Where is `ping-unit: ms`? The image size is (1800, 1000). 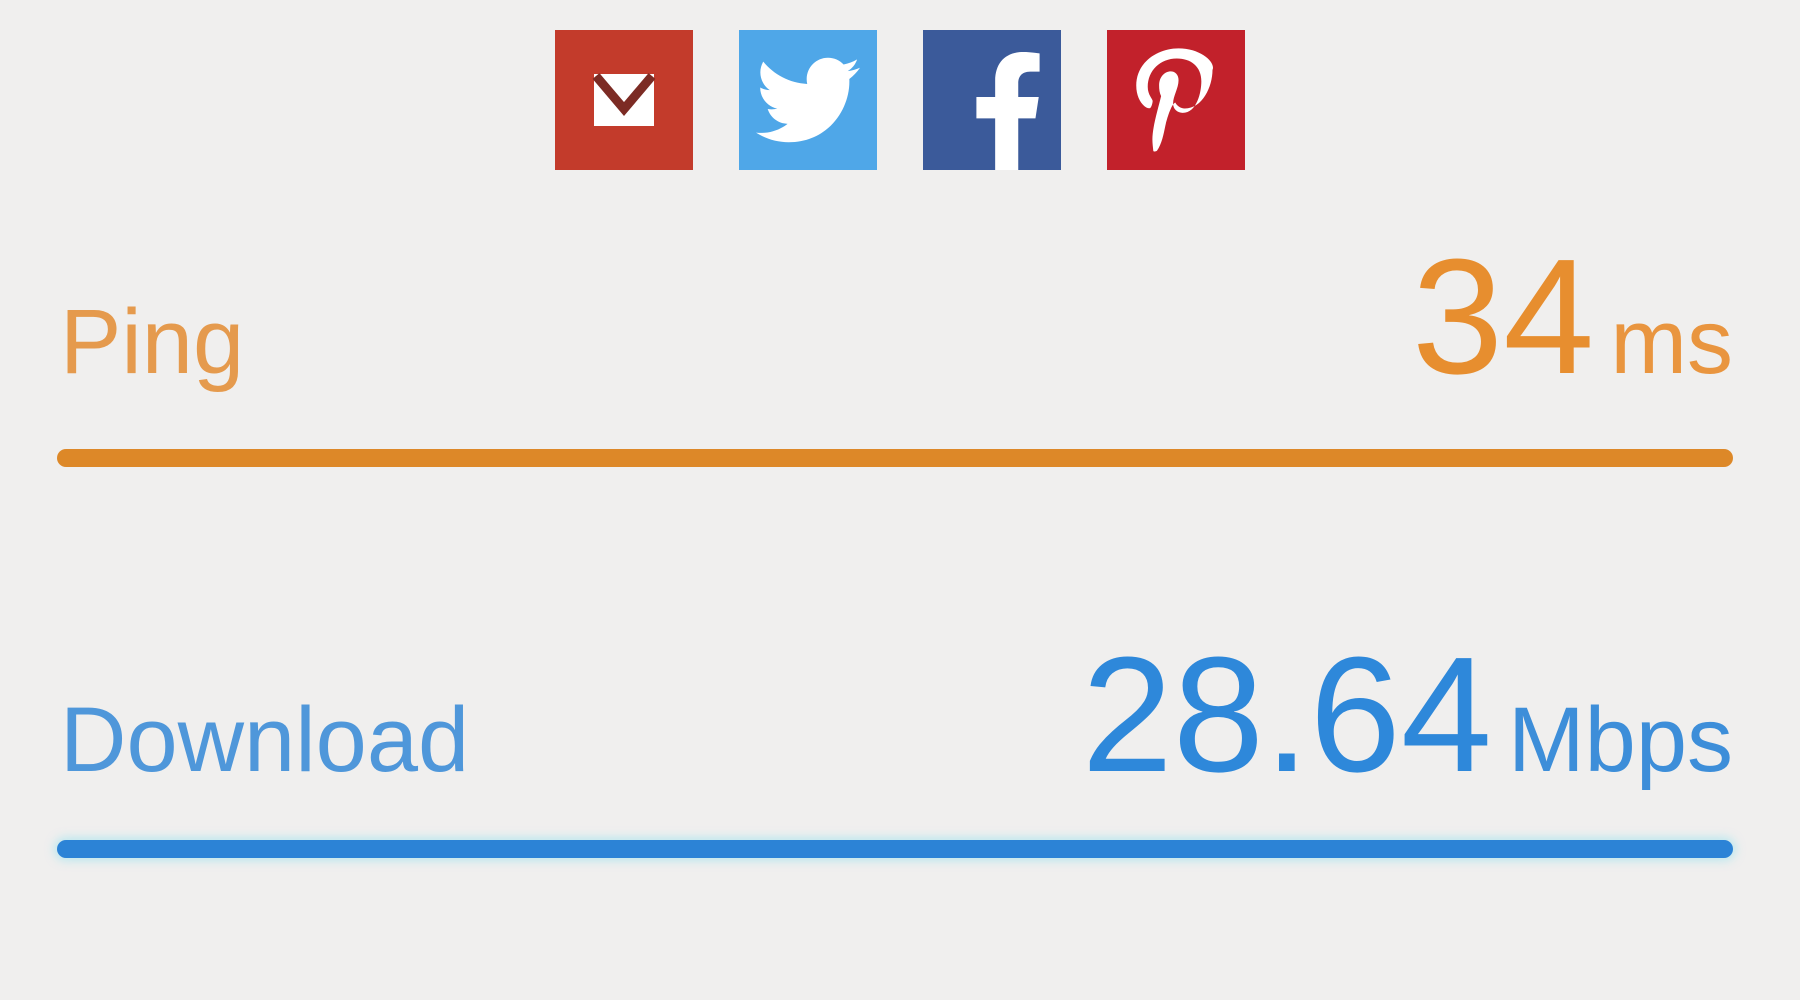
ping-unit: ms is located at coordinates (1671, 342).